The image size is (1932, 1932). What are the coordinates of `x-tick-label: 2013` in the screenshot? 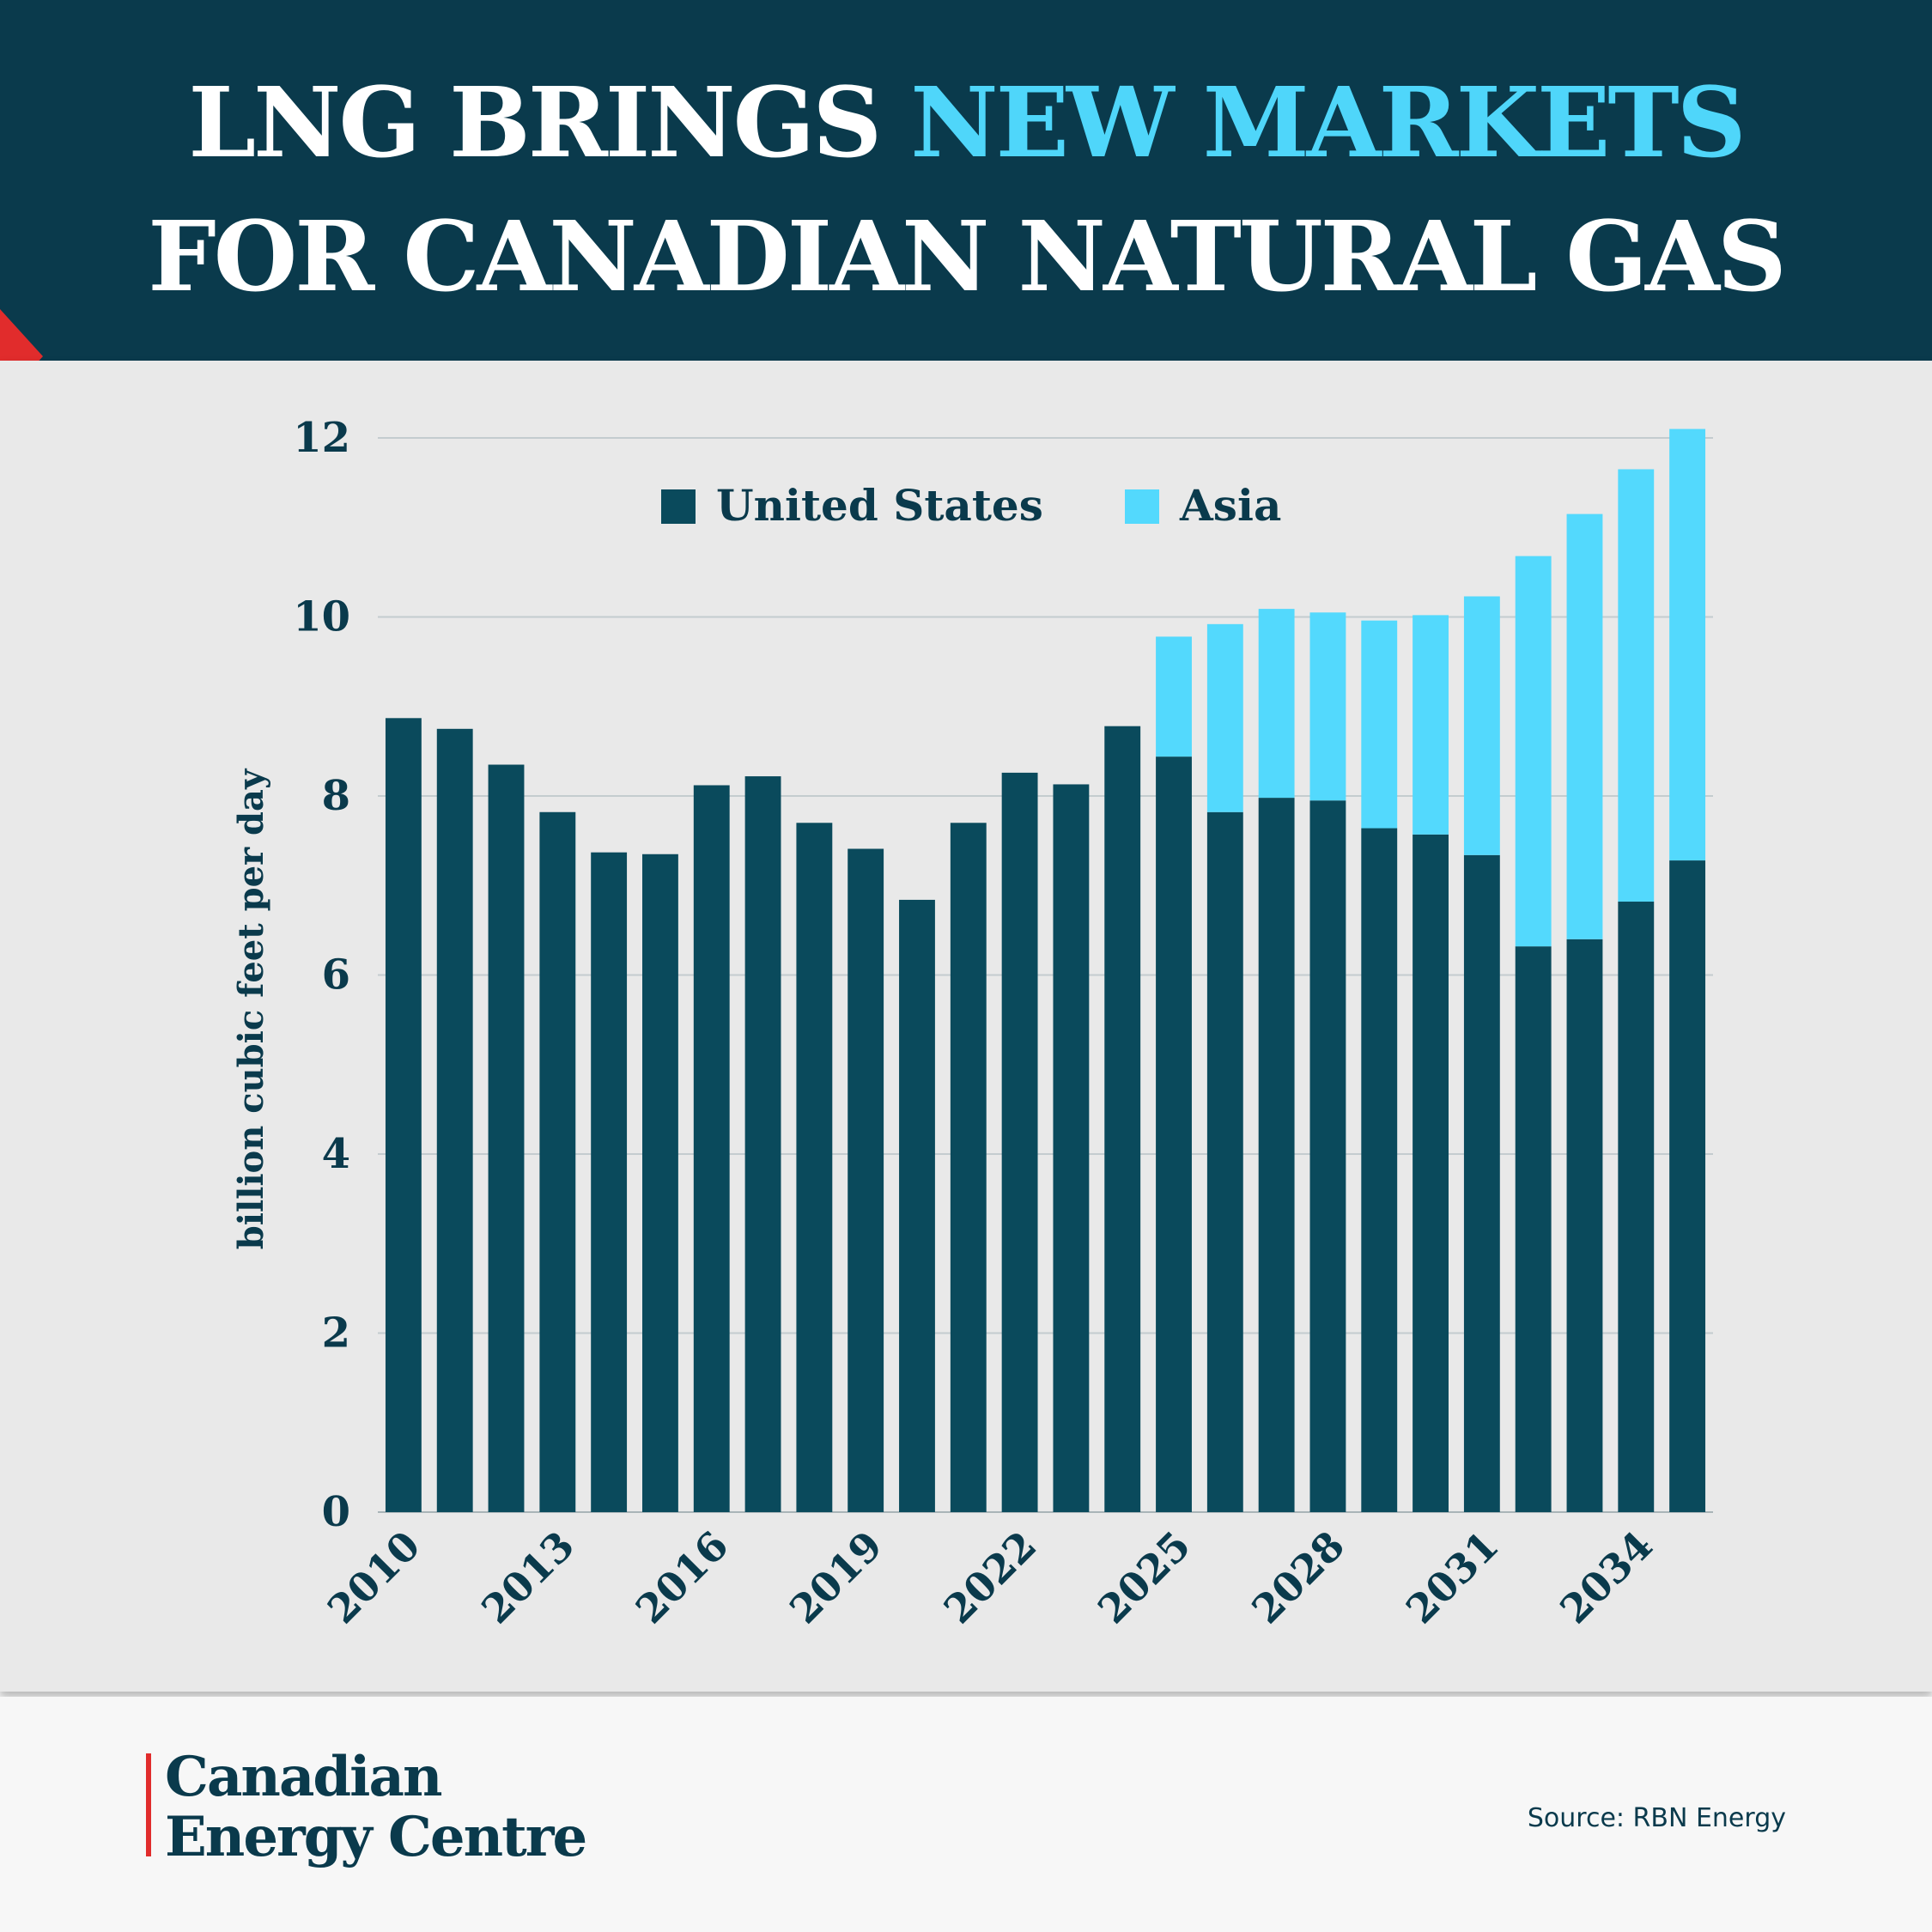 It's located at (527, 1577).